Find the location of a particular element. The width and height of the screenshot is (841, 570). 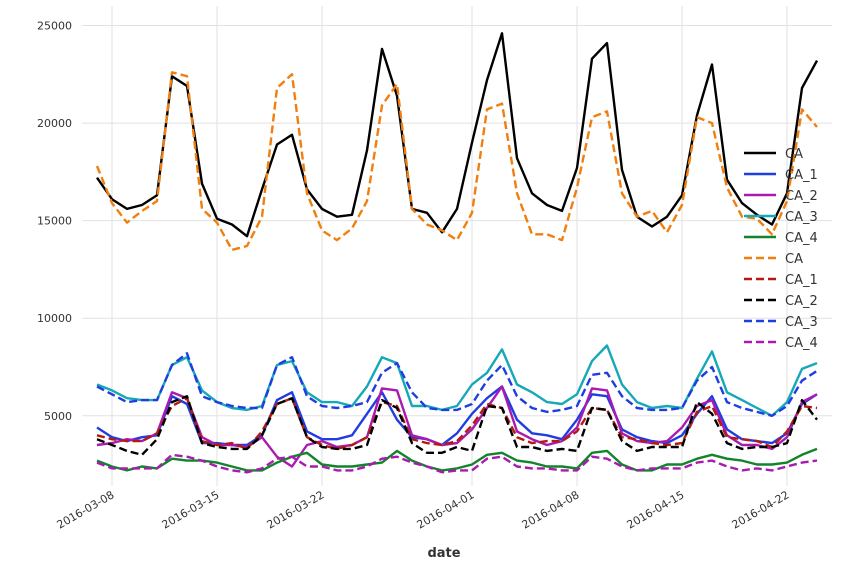

series-line-ca-3-dashed is located at coordinates (457, 384).